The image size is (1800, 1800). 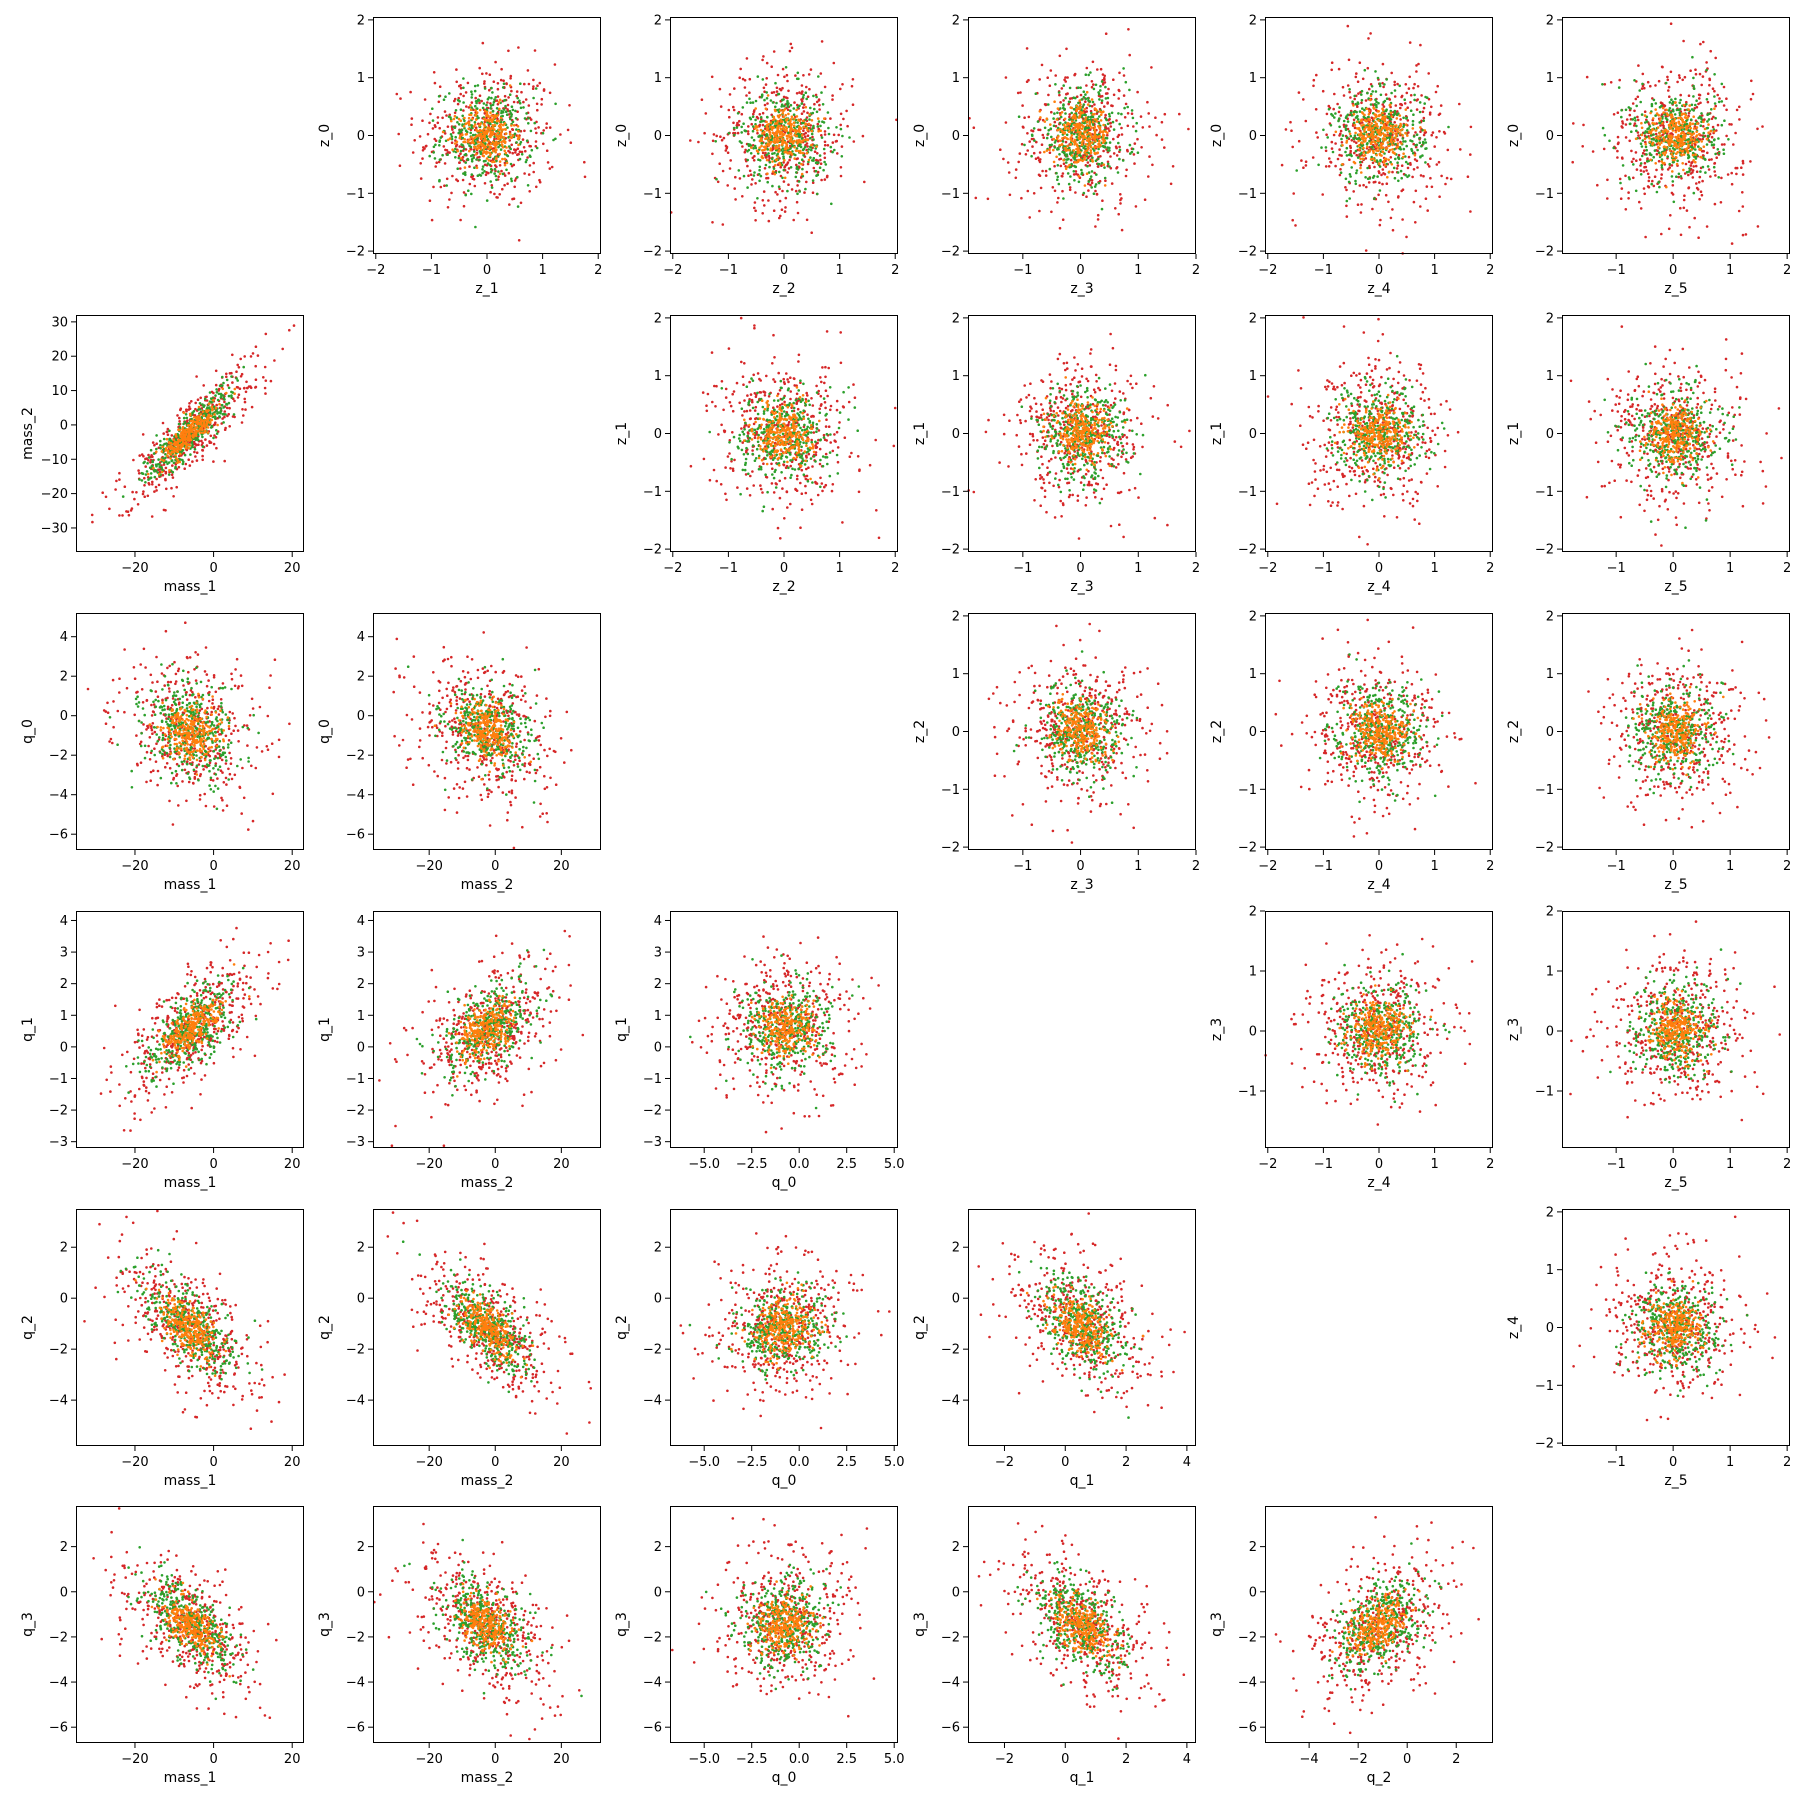 I want to click on x-tick-label: −1, so click(x=431, y=270).